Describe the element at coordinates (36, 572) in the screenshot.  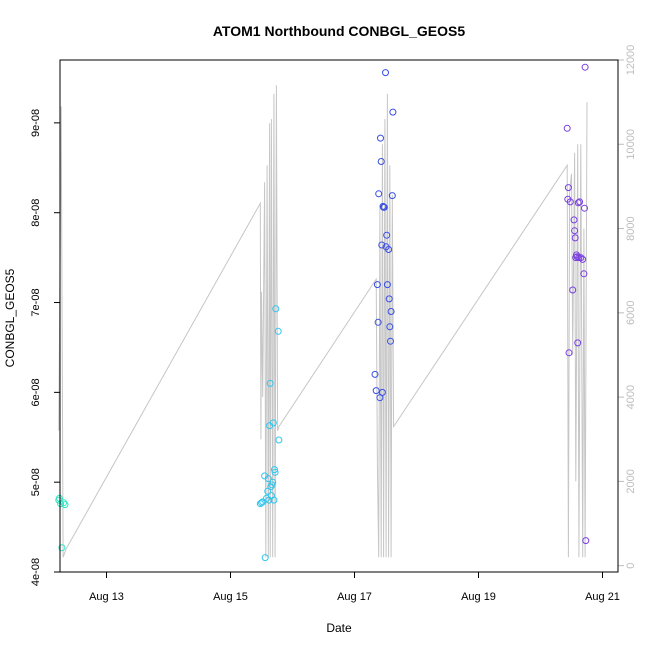
I see `y-tick-label: 4e-08` at that location.